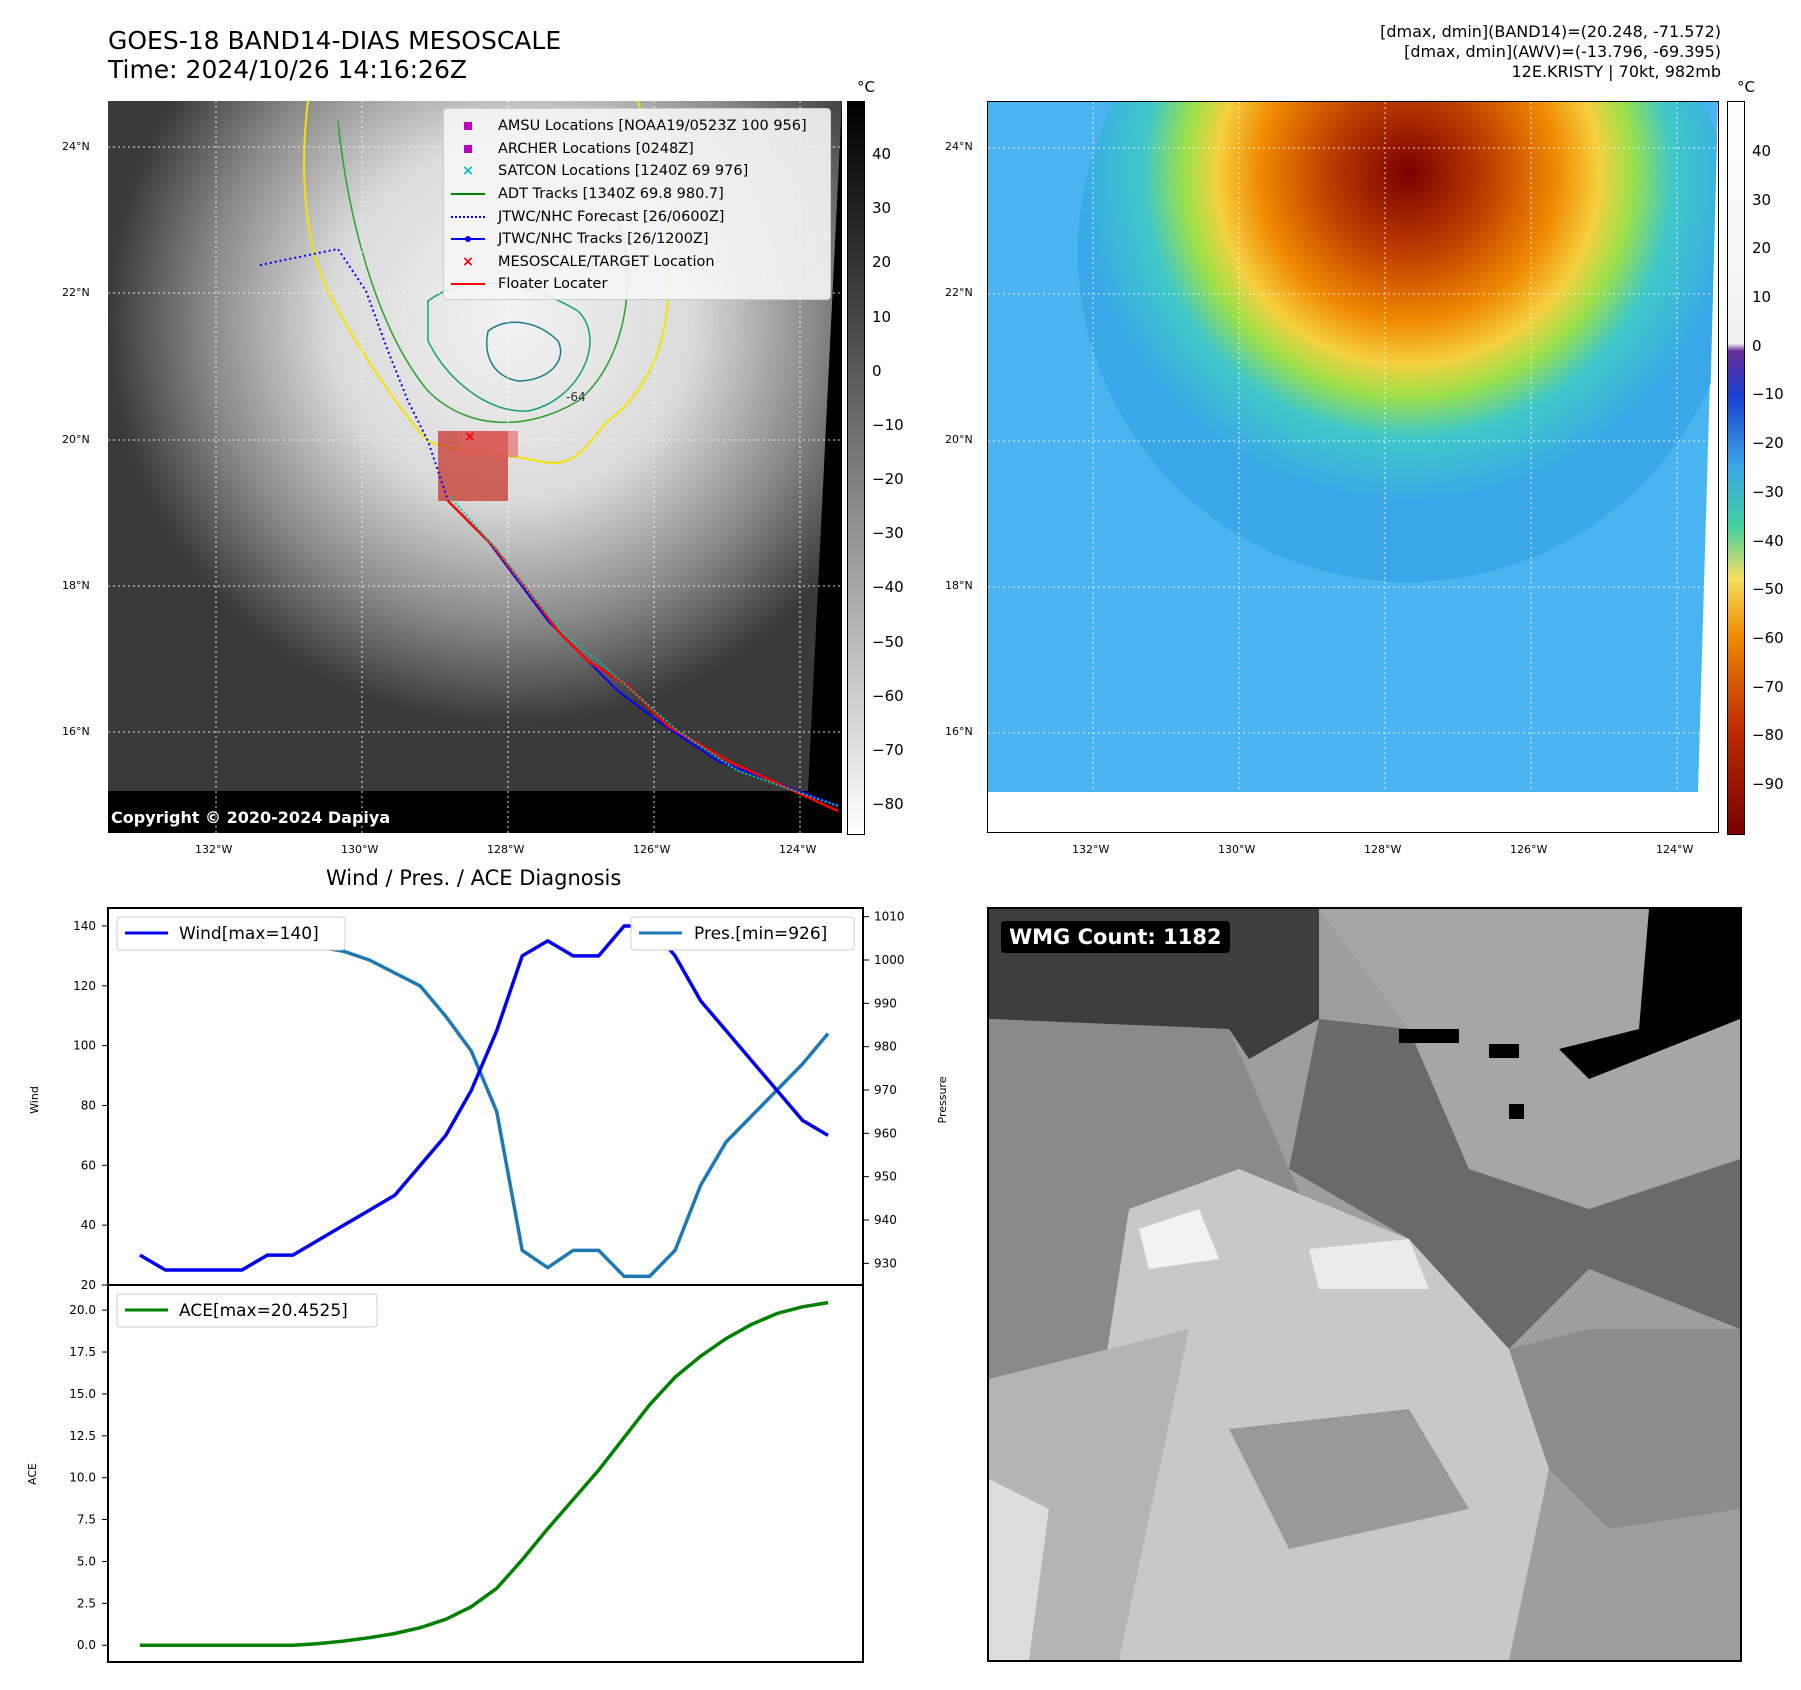  I want to click on awv-lat-16: 16°N, so click(959, 731).